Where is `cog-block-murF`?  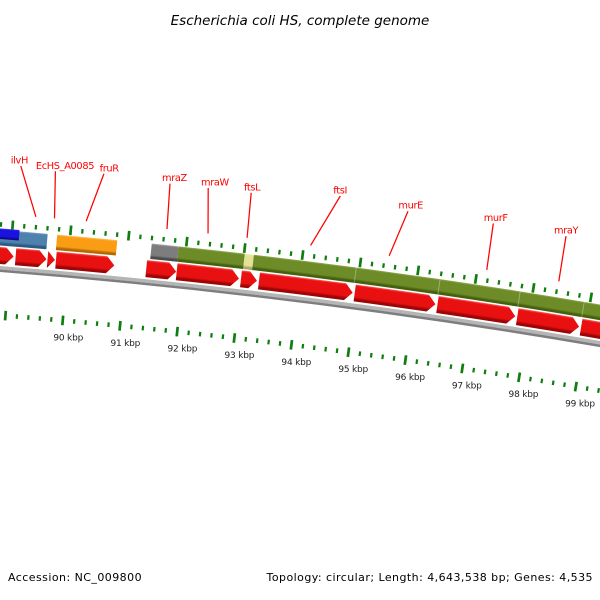 cog-block-murF is located at coordinates (479, 293).